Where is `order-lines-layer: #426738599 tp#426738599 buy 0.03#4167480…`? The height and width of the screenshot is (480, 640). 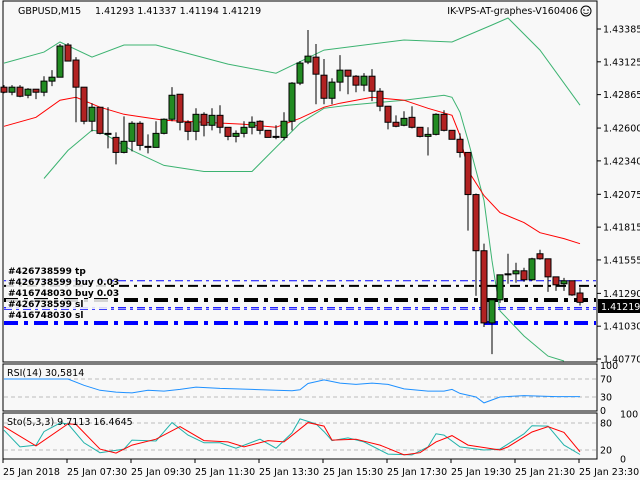
order-lines-layer: #426738599 tp#426738599 buy 0.03#4167480… is located at coordinates (300, 296).